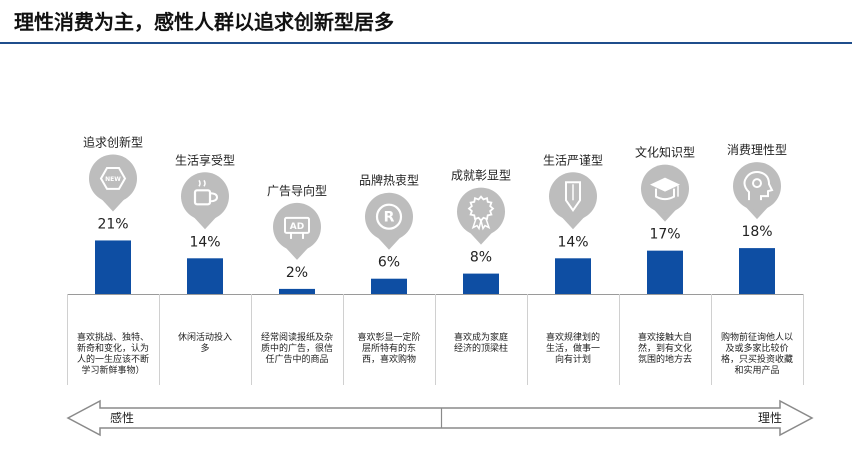 Image resolution: width=852 pixels, height=449 pixels. What do you see at coordinates (573, 337) in the screenshot?
I see `description-line: 喜欢规律划的` at bounding box center [573, 337].